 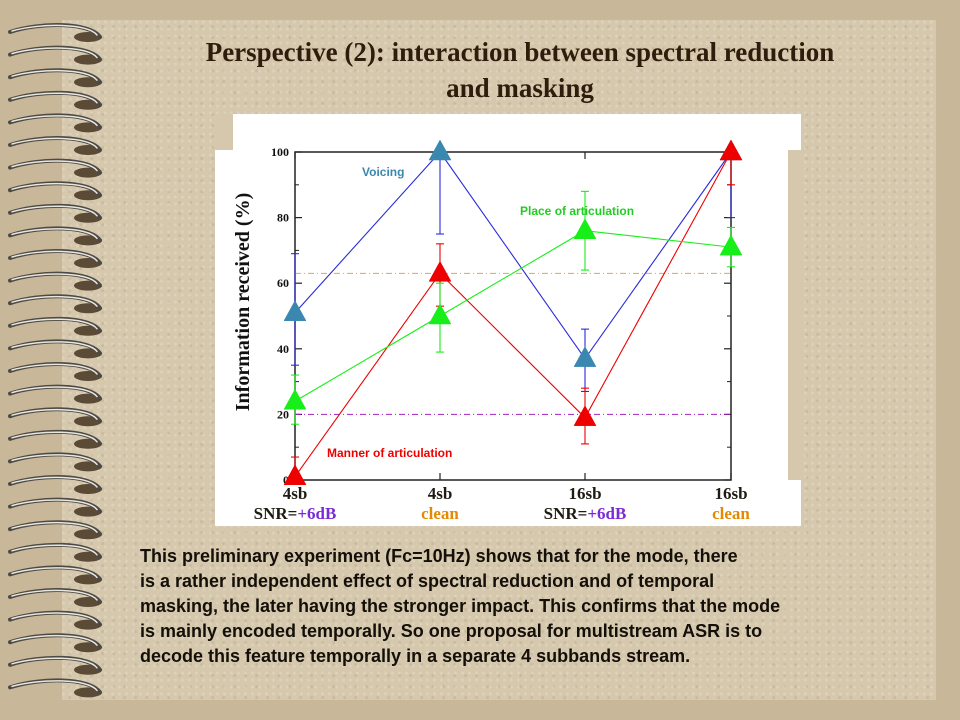 What do you see at coordinates (577, 211) in the screenshot?
I see `place-label: Place of articulation` at bounding box center [577, 211].